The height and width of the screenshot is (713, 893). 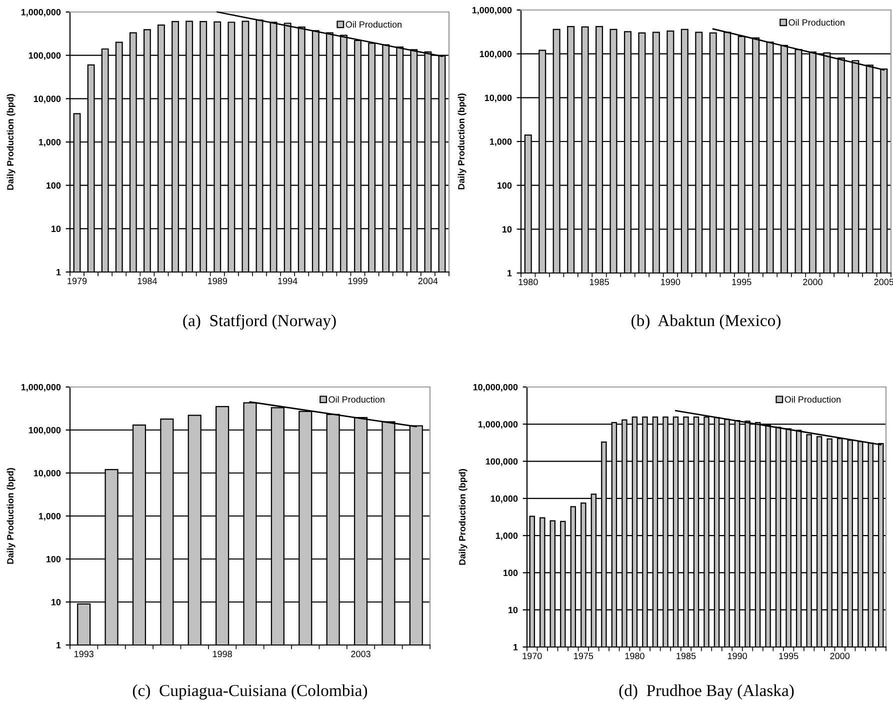 What do you see at coordinates (222, 654) in the screenshot?
I see `x-tick-label: 1998` at bounding box center [222, 654].